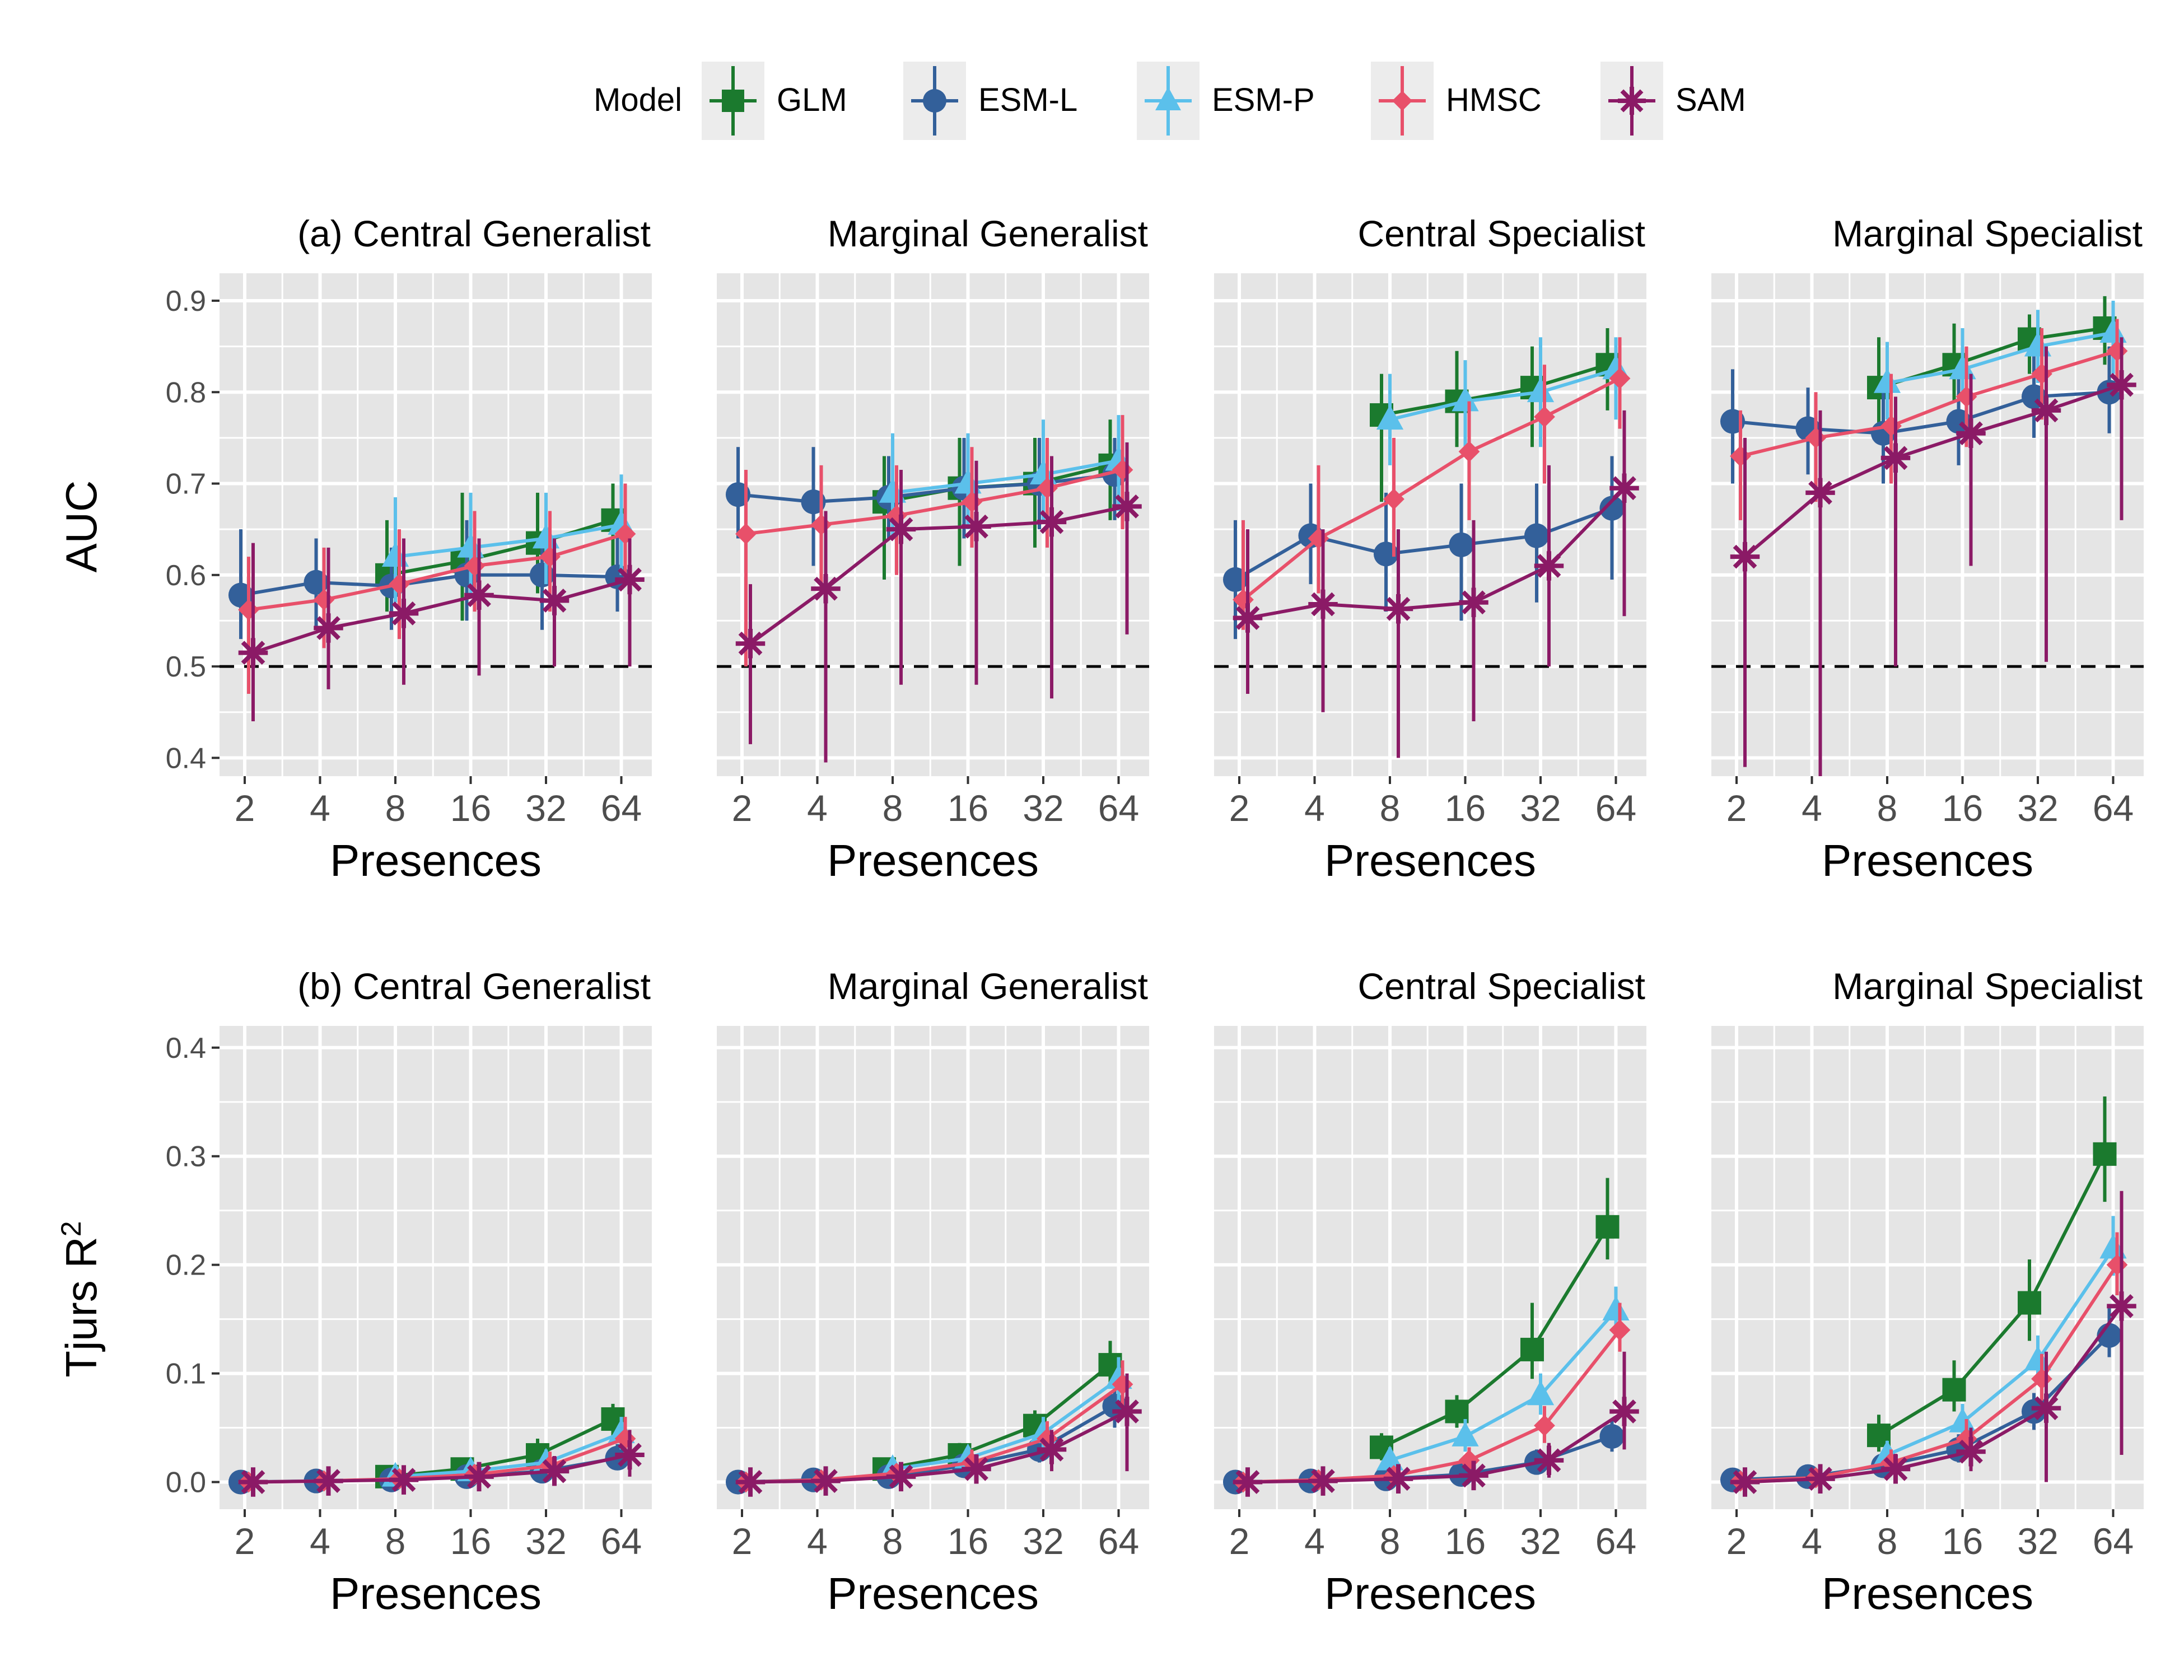  What do you see at coordinates (1532, 1349) in the screenshot?
I see `data-point-glm` at bounding box center [1532, 1349].